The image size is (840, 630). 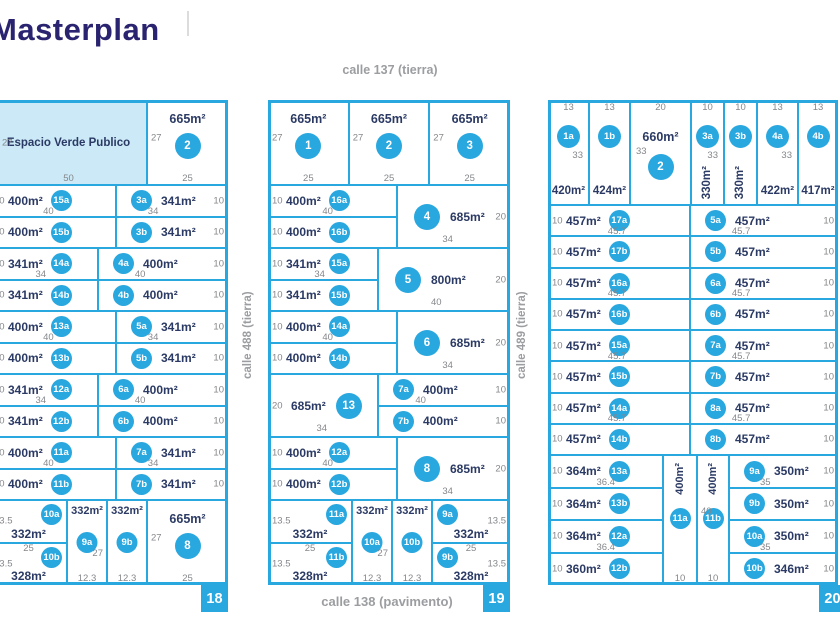 What do you see at coordinates (715, 314) in the screenshot?
I see `lot-number-circle: 6b` at bounding box center [715, 314].